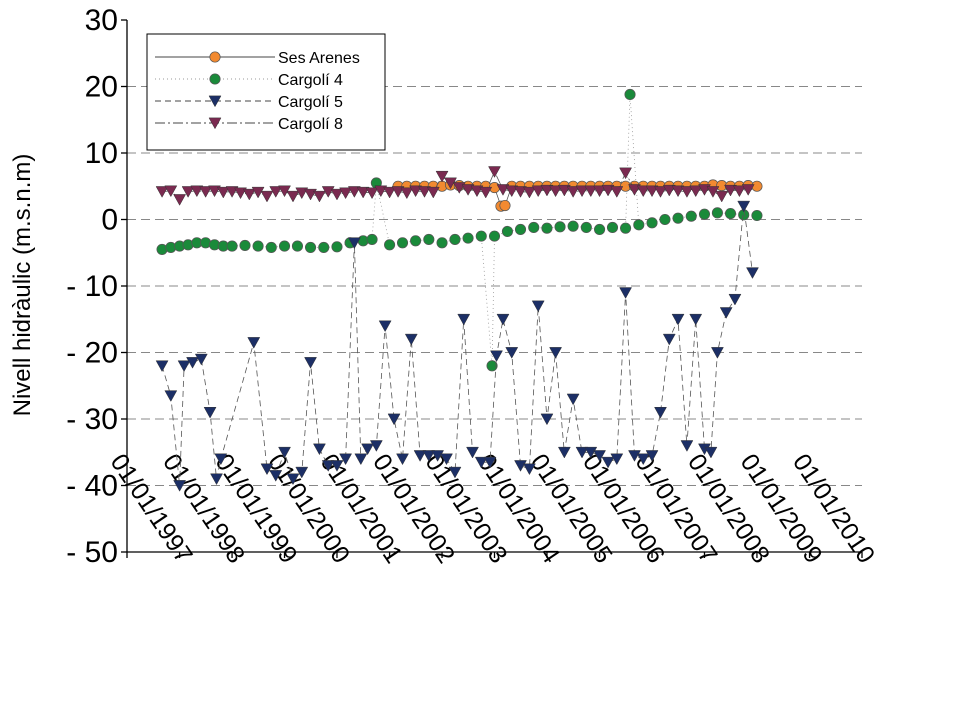  Describe the element at coordinates (92, 552) in the screenshot. I see `y-tick-label: - 50` at that location.